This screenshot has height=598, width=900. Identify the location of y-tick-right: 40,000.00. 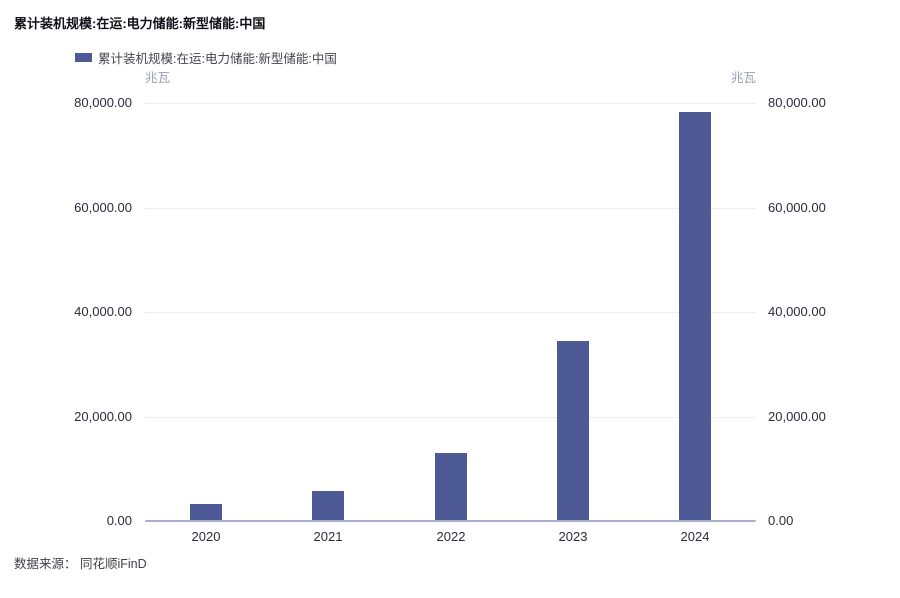
(797, 311).